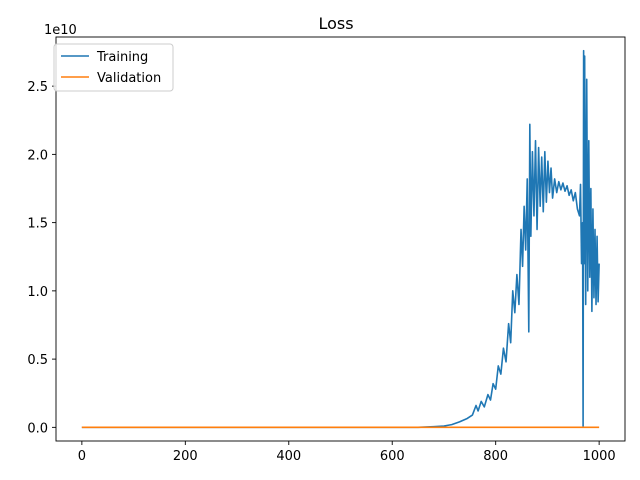 This screenshot has width=640, height=480. What do you see at coordinates (60, 30) in the screenshot?
I see `y-offset-label: 1e10` at bounding box center [60, 30].